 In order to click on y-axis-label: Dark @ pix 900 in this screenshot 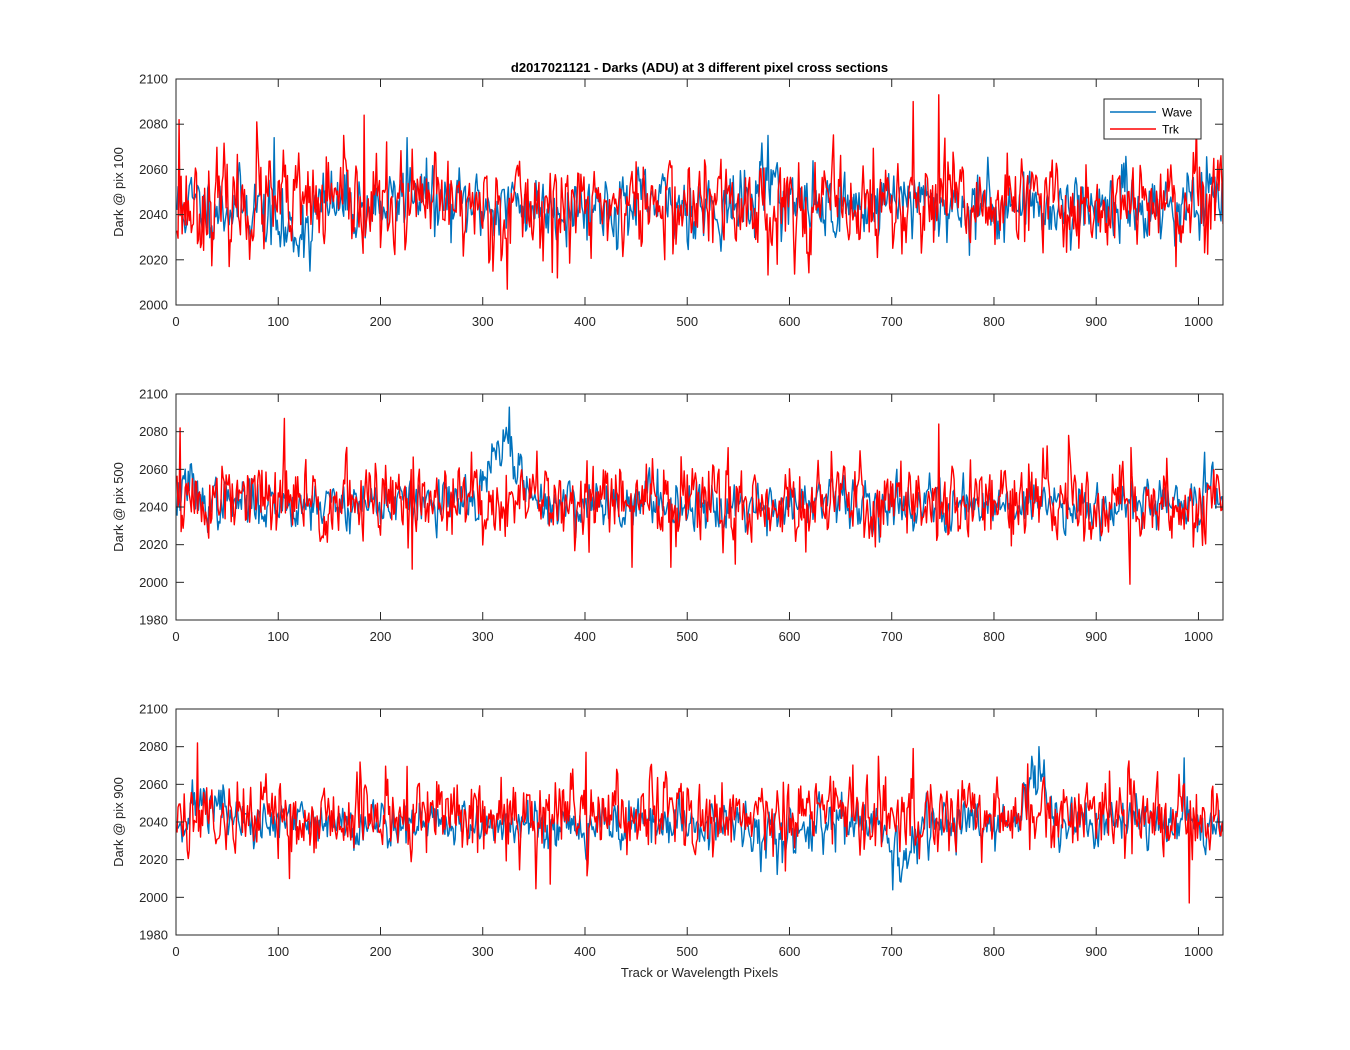, I will do `click(118, 822)`.